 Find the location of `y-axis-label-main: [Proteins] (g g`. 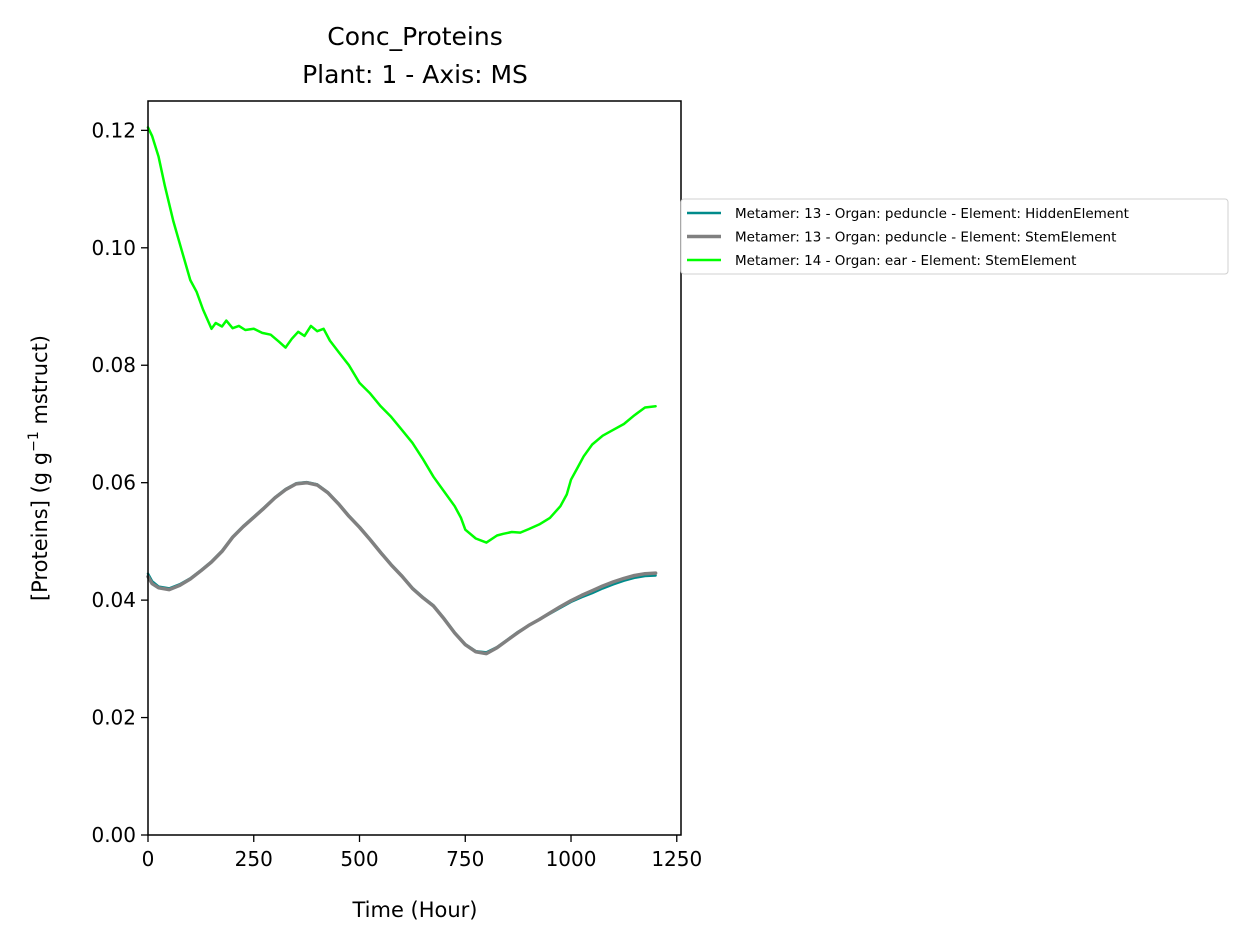

y-axis-label-main: [Proteins] (g g is located at coordinates (40, 526).